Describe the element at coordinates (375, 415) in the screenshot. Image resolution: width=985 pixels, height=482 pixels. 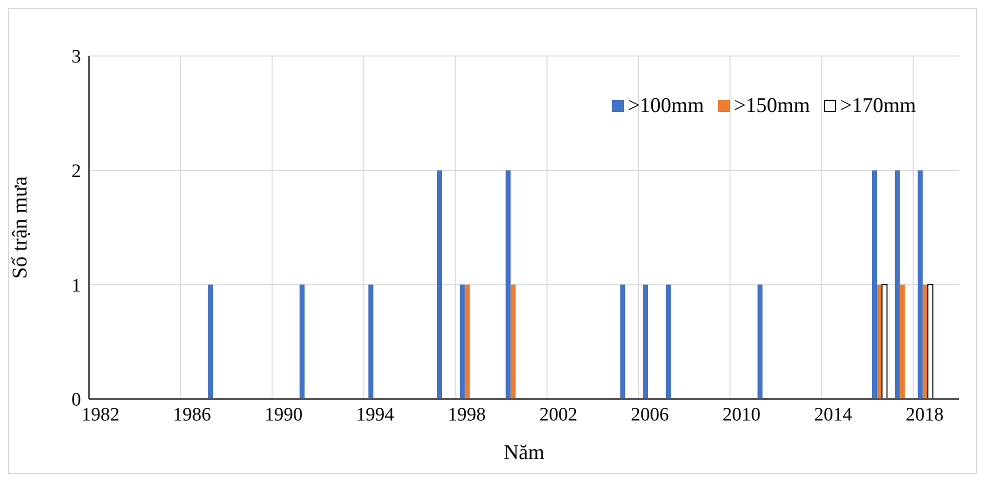
I see `x-tick-label: 1994` at that location.